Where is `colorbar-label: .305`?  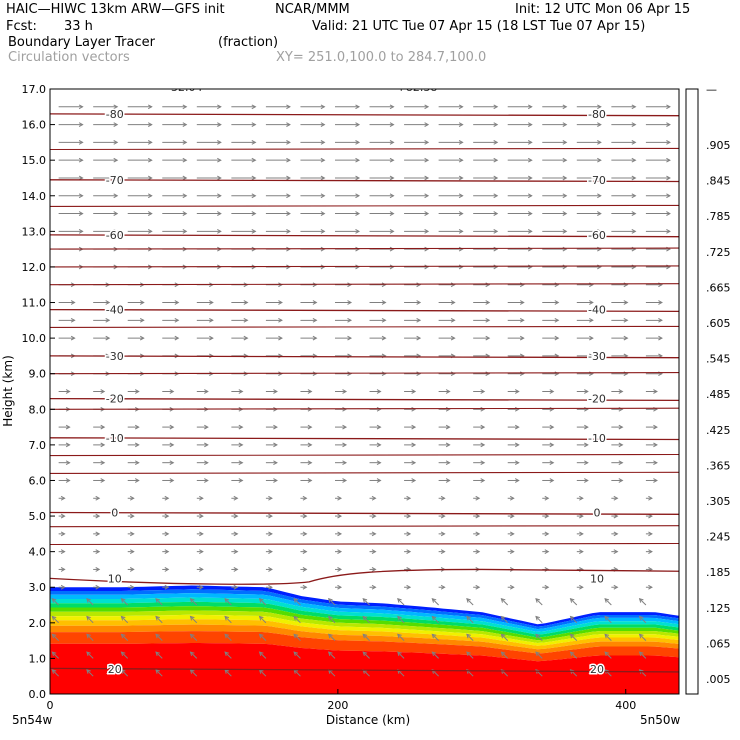
colorbar-label: .305 is located at coordinates (718, 501).